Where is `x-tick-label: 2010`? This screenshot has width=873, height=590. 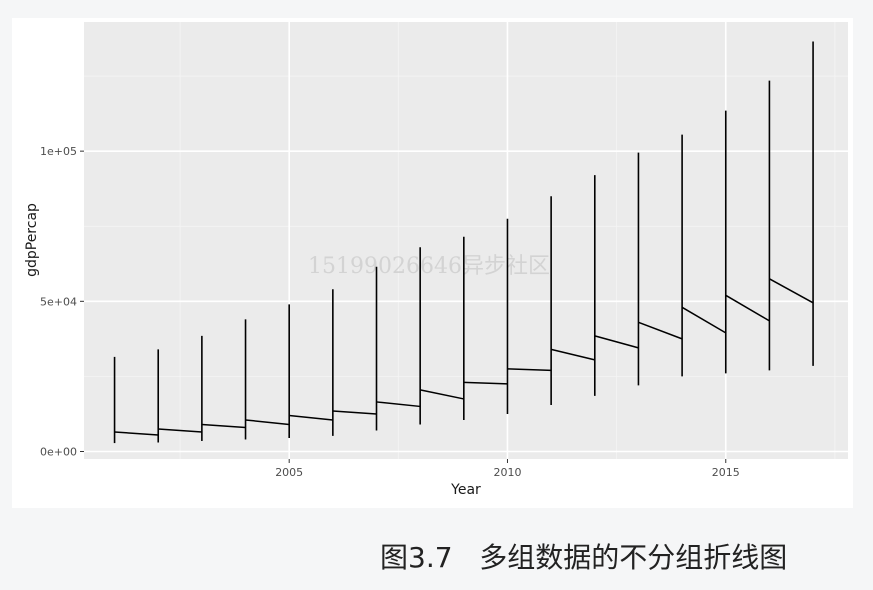 x-tick-label: 2010 is located at coordinates (507, 472).